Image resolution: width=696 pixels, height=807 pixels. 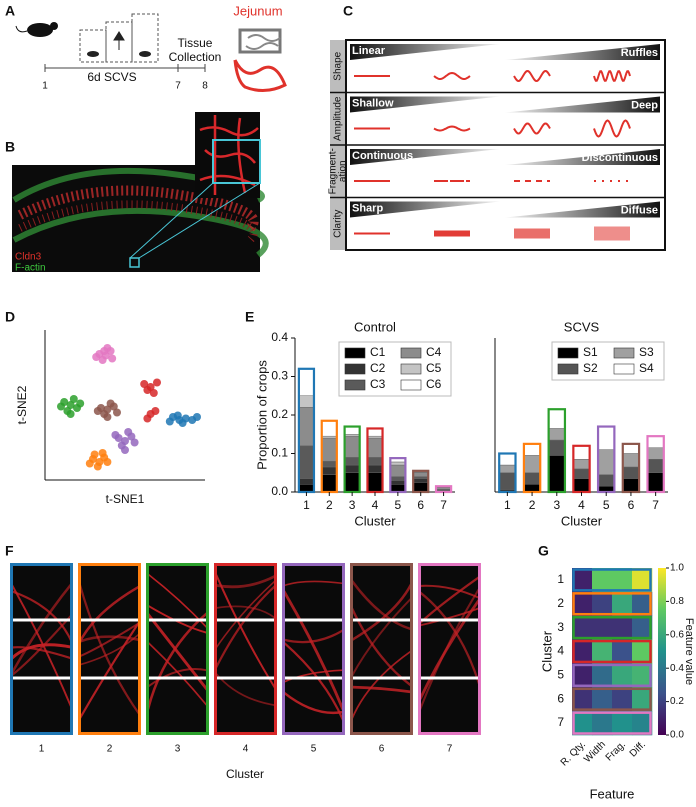 What do you see at coordinates (677, 668) in the screenshot?
I see `colorbar-tick-label: 0.4` at bounding box center [677, 668].